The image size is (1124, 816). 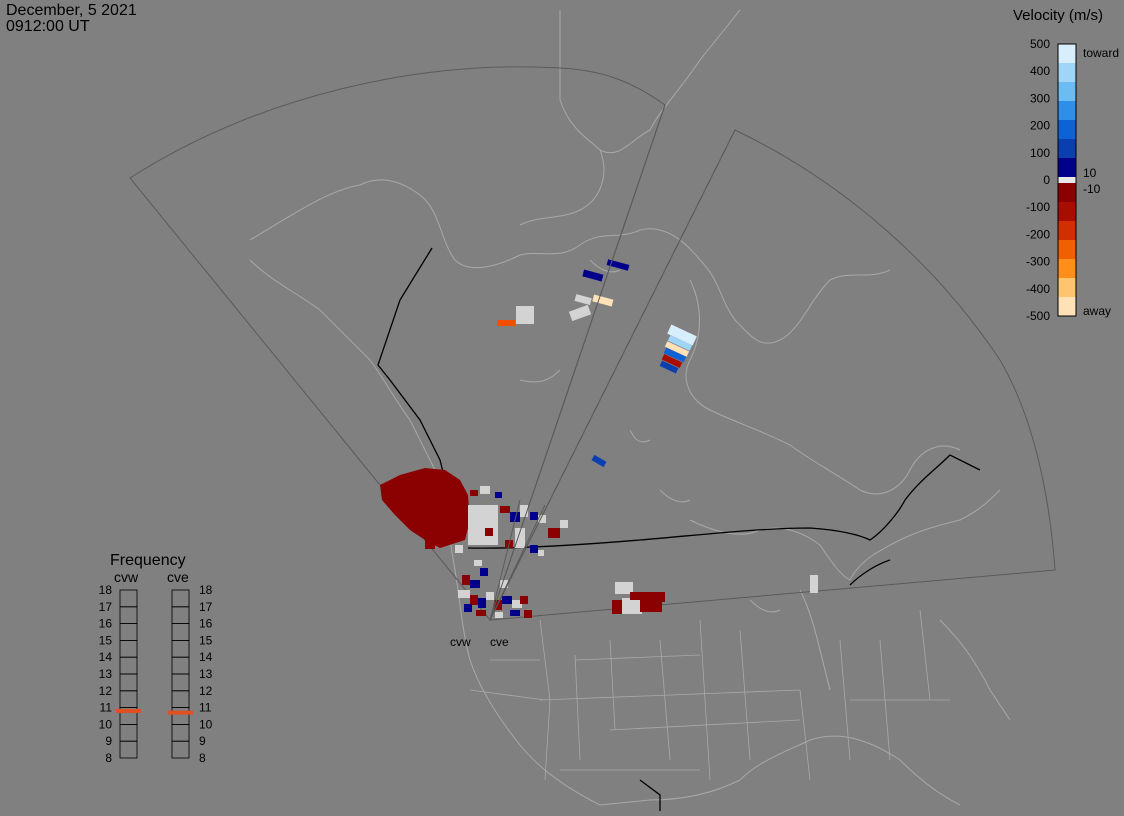 I want to click on frequency-tick-left: 15, so click(x=106, y=640).